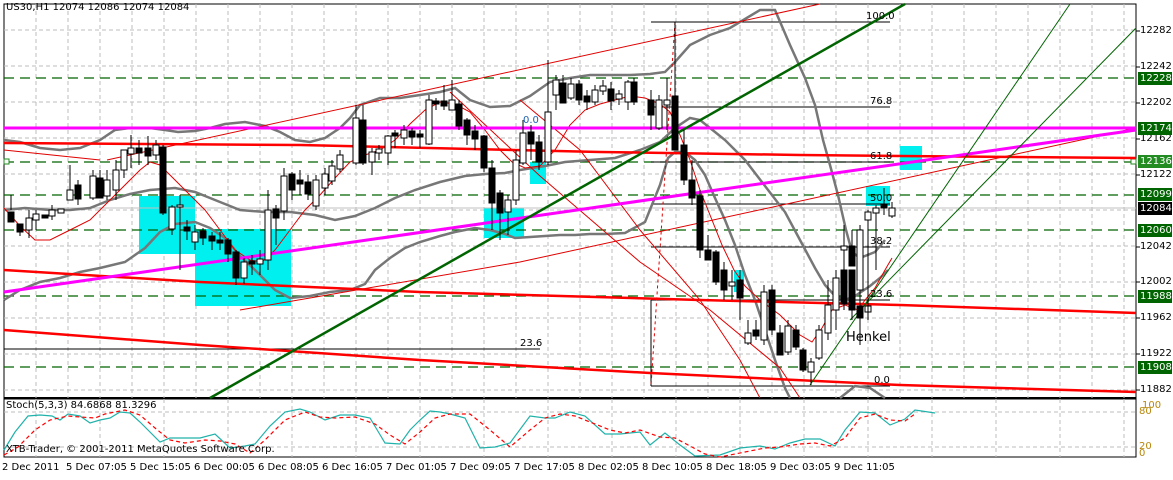  I want to click on time-label: 7 Dec 09:05, so click(480, 467).